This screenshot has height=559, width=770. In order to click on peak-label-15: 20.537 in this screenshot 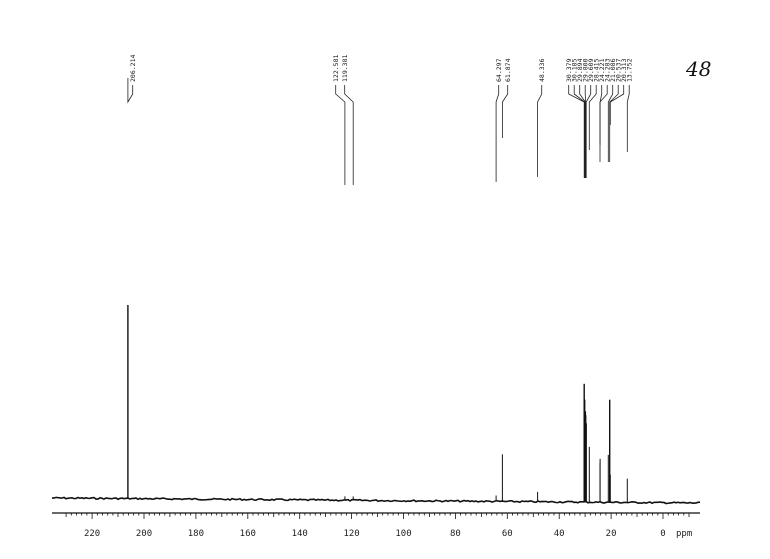, I will do `click(619, 70)`.